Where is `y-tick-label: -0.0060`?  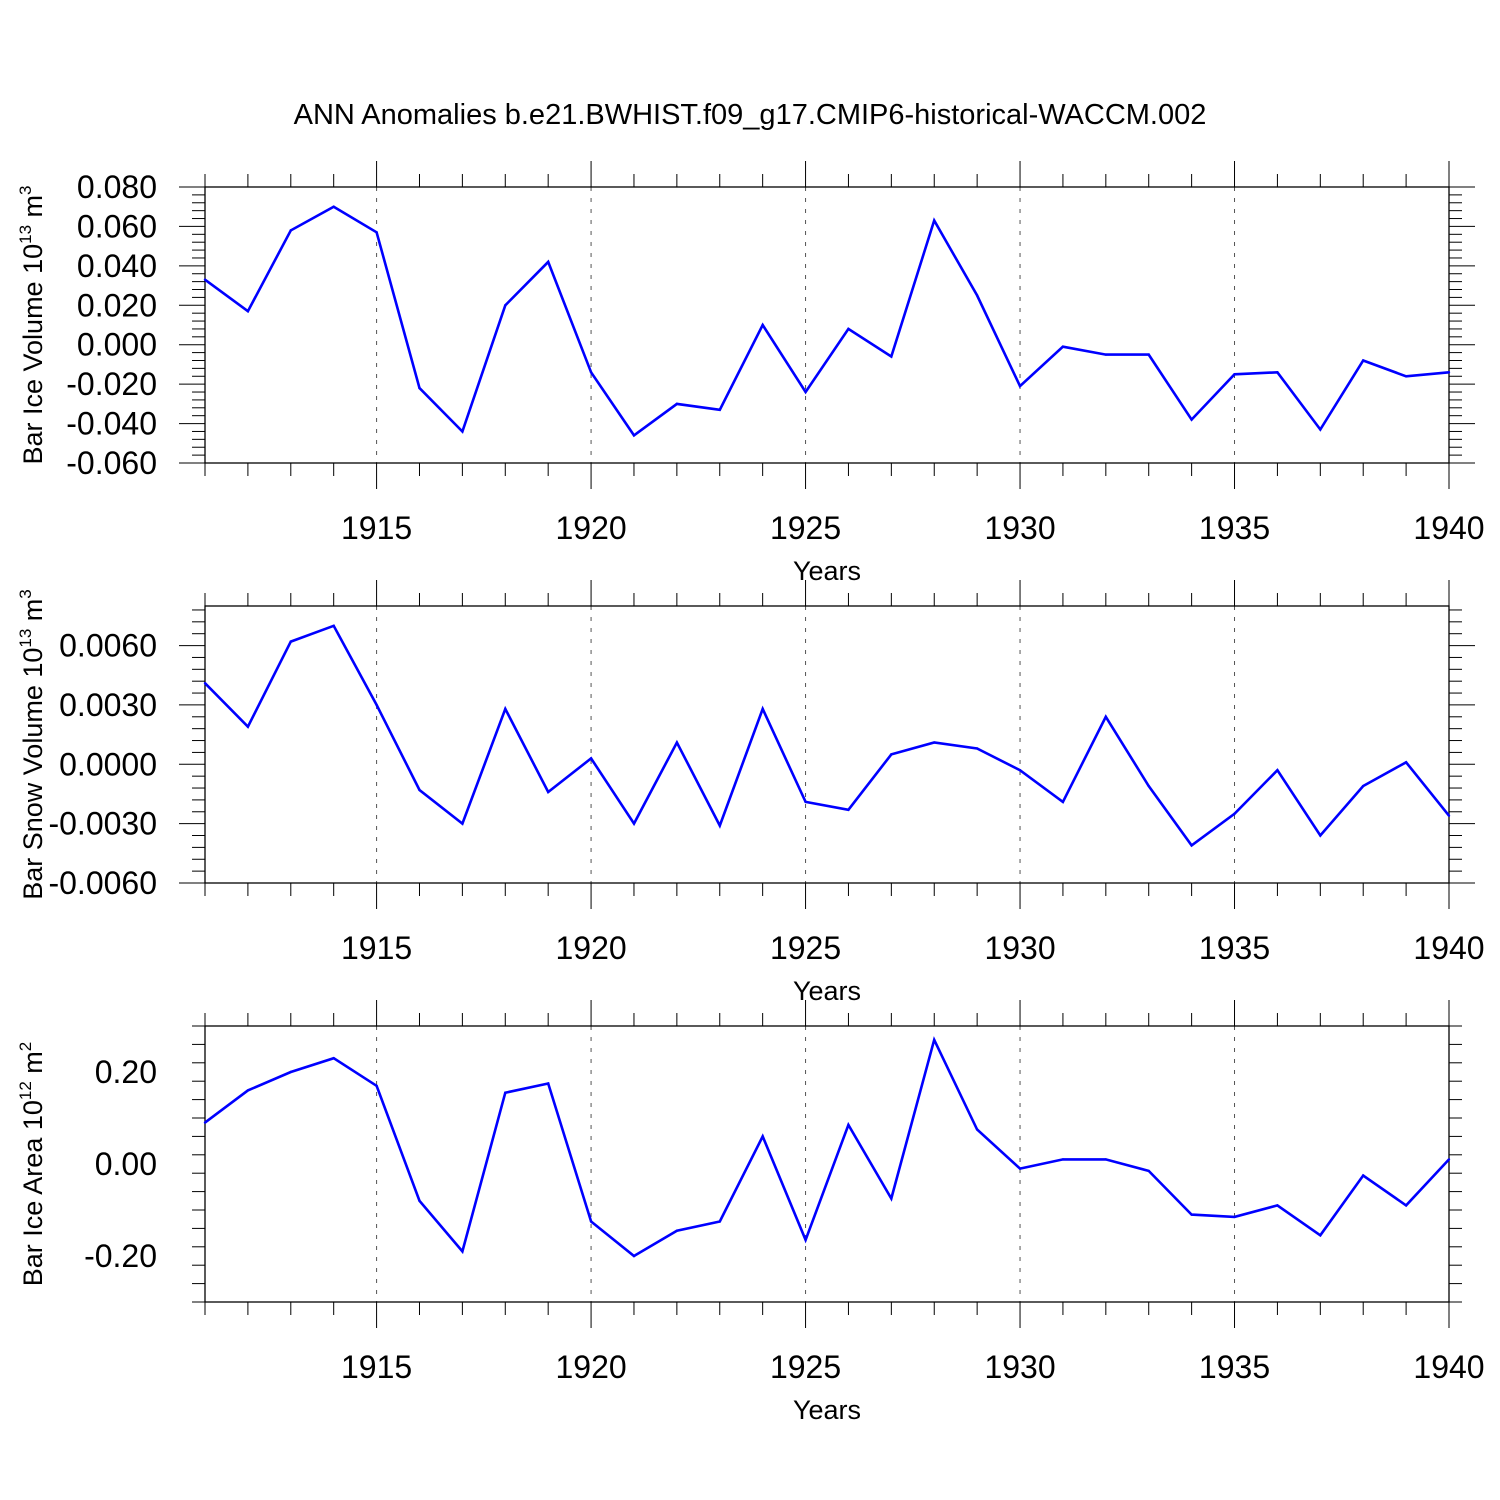 y-tick-label: -0.0060 is located at coordinates (102, 883).